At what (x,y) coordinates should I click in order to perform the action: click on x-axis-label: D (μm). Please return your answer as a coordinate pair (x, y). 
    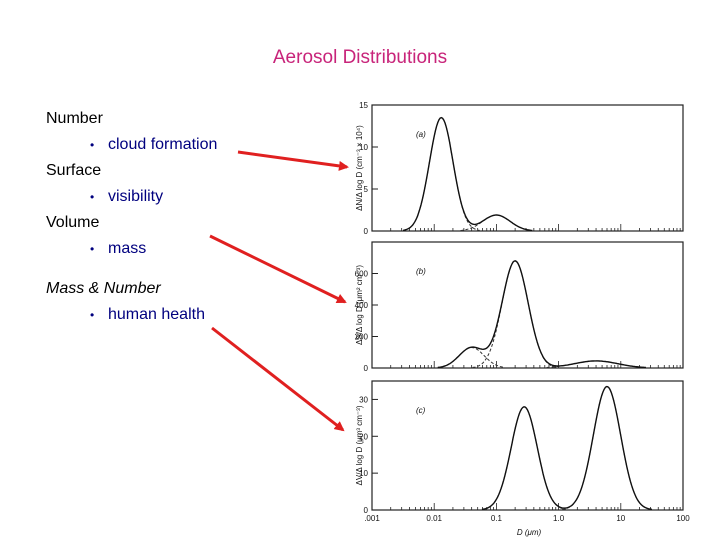
    Looking at the image, I should click on (529, 532).